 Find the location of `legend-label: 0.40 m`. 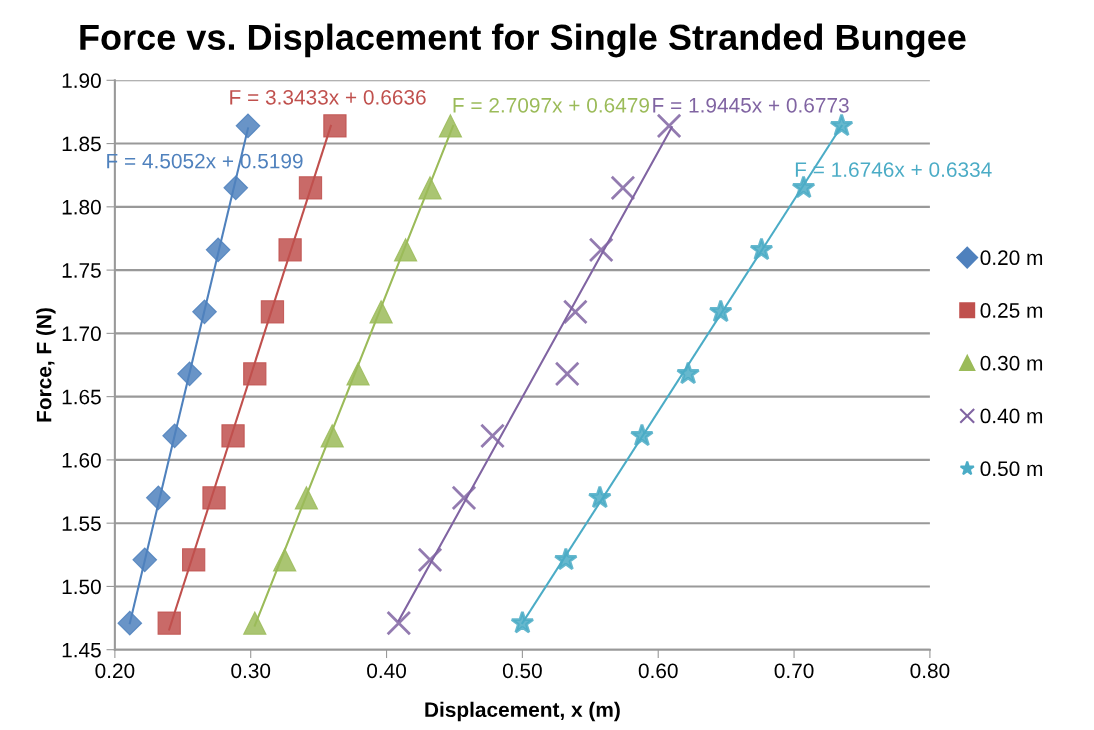

legend-label: 0.40 m is located at coordinates (1011, 416).